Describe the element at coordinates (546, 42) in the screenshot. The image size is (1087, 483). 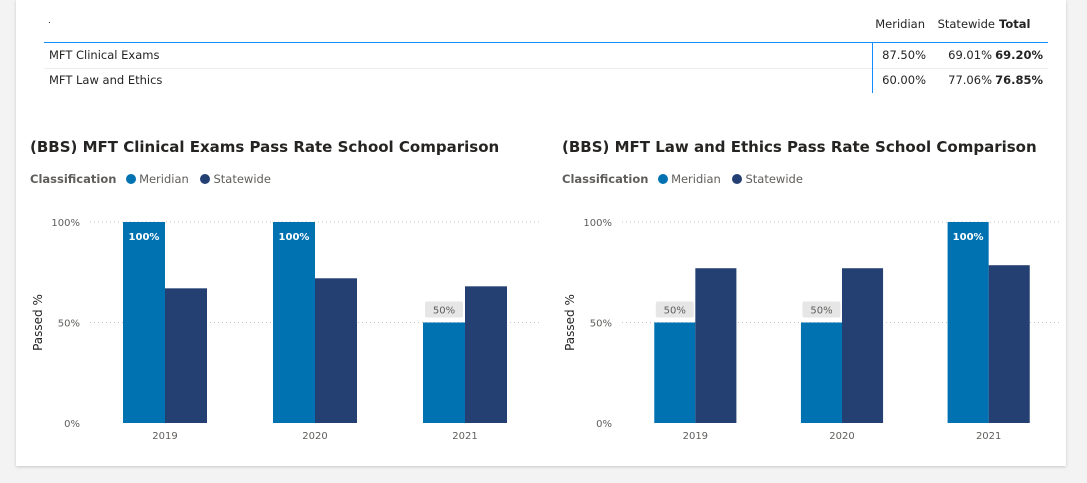
I see `matrix-header-divider` at that location.